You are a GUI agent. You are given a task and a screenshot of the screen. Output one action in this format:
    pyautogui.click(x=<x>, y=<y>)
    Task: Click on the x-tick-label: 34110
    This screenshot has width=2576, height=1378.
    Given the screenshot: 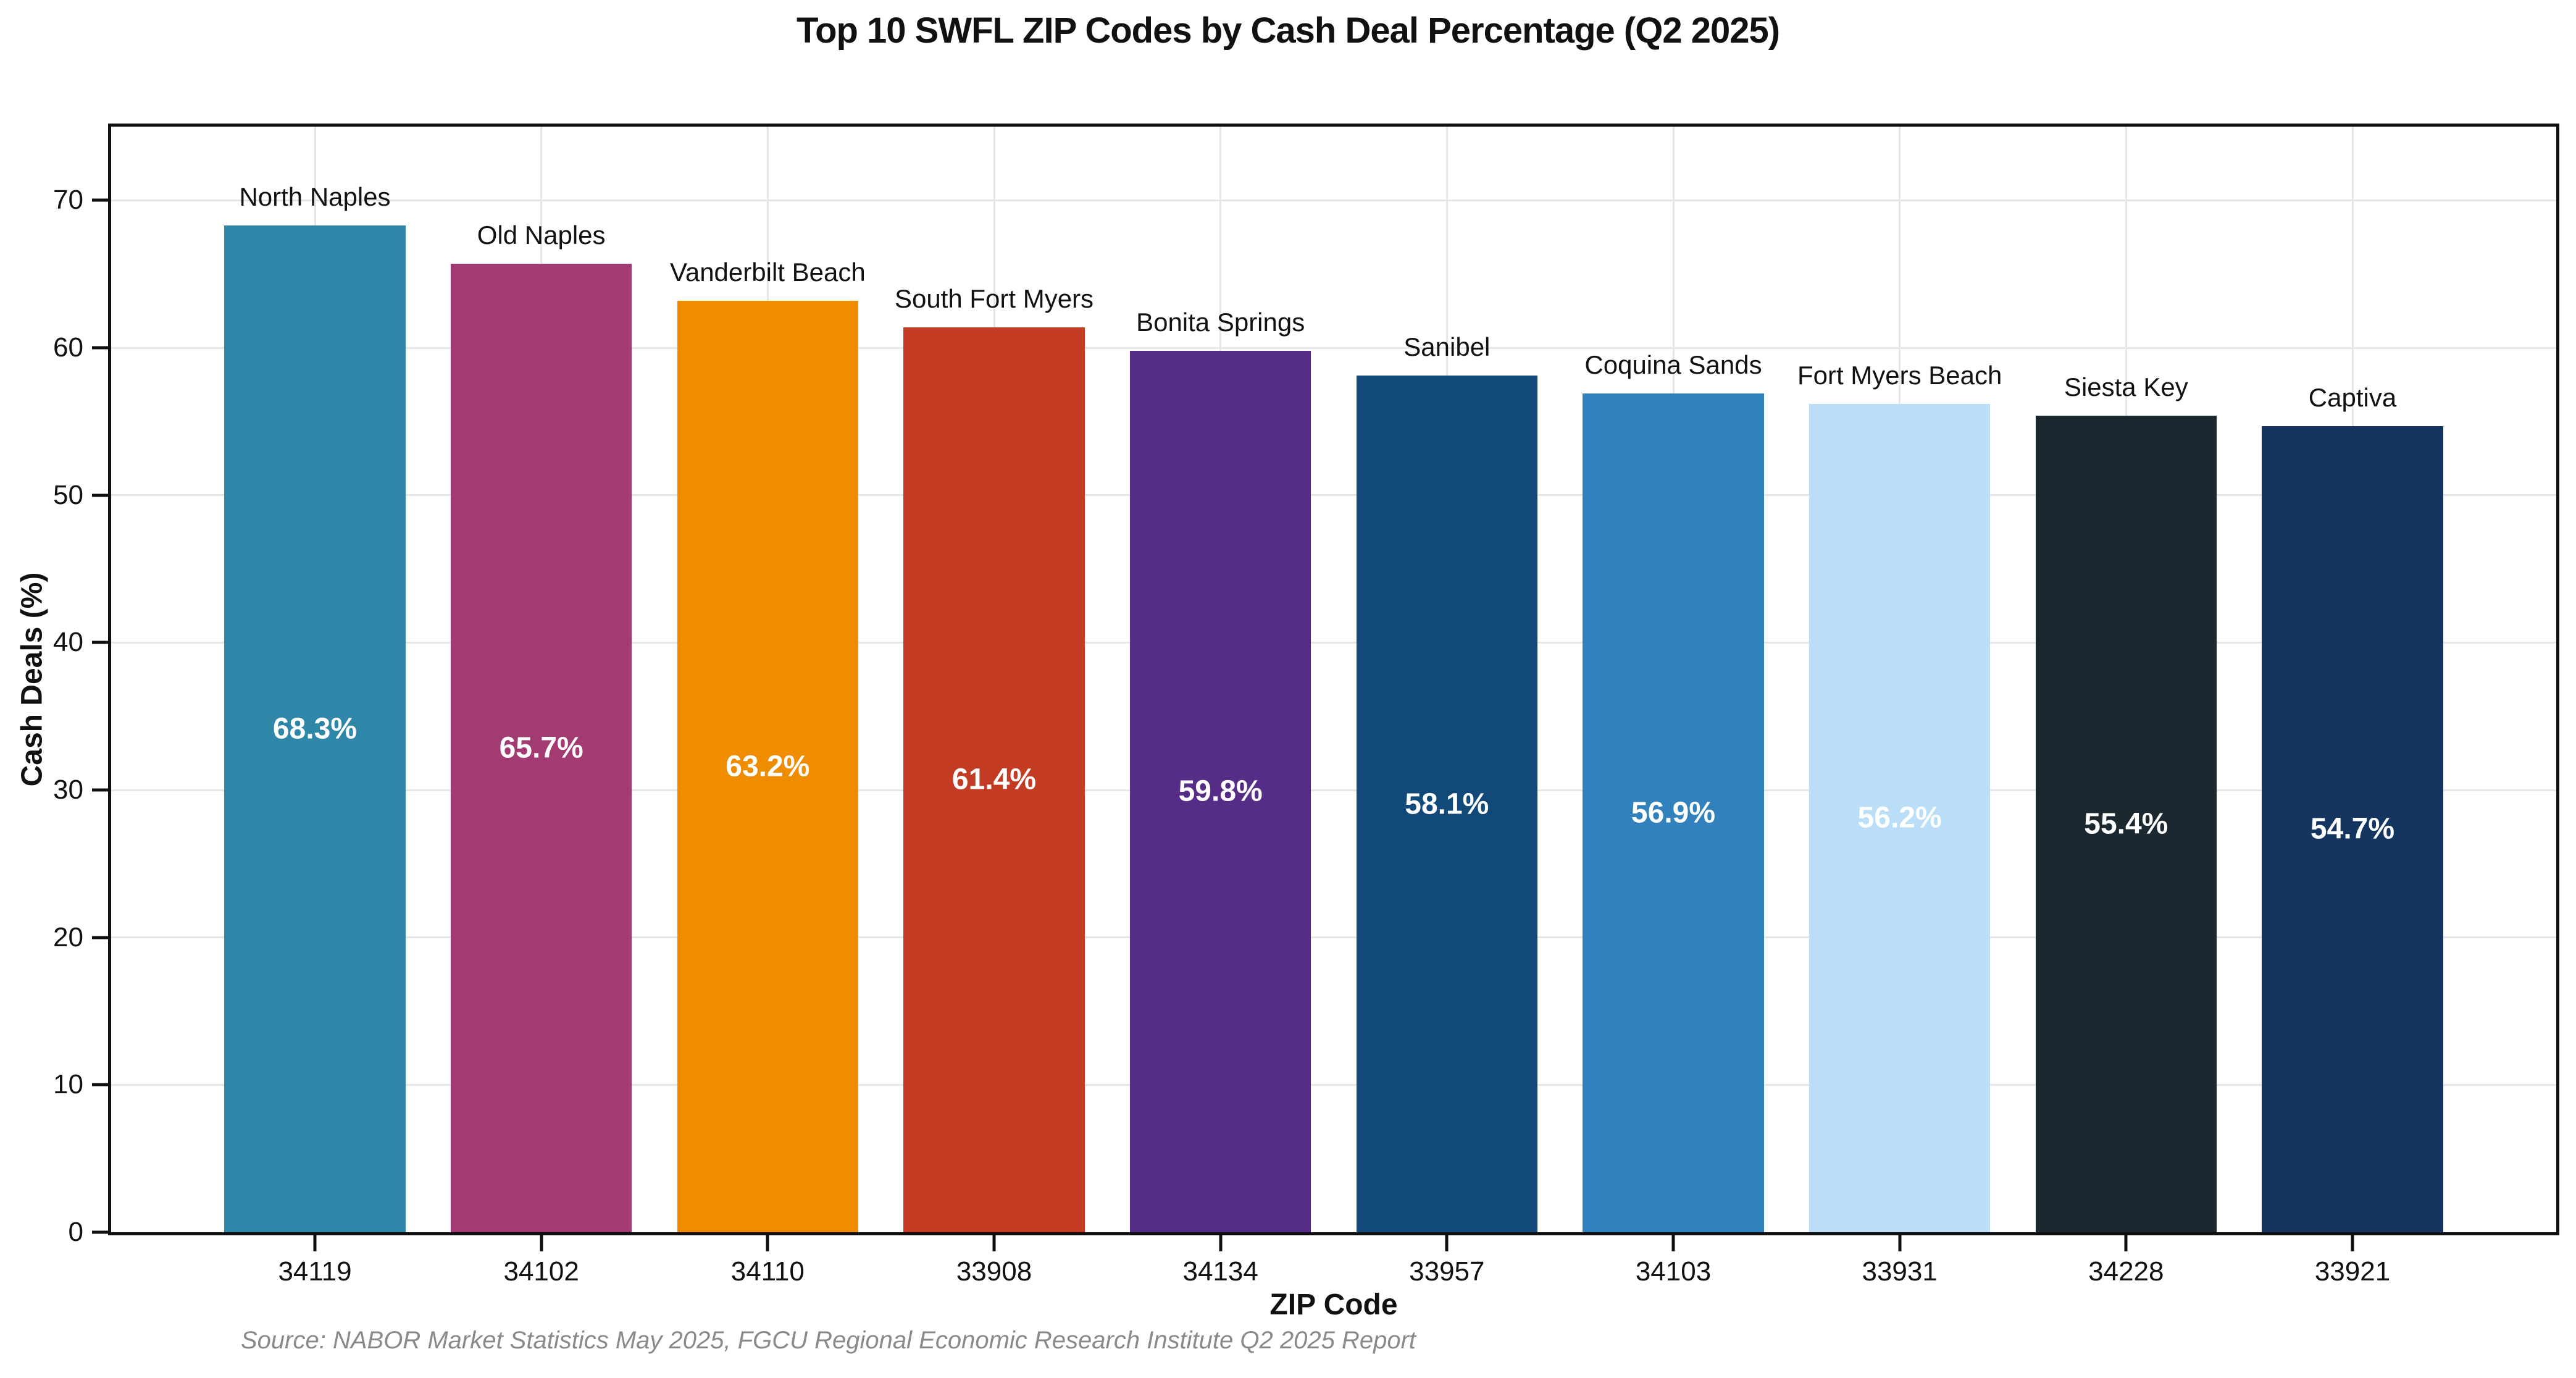 What is the action you would take?
    pyautogui.click(x=768, y=1271)
    